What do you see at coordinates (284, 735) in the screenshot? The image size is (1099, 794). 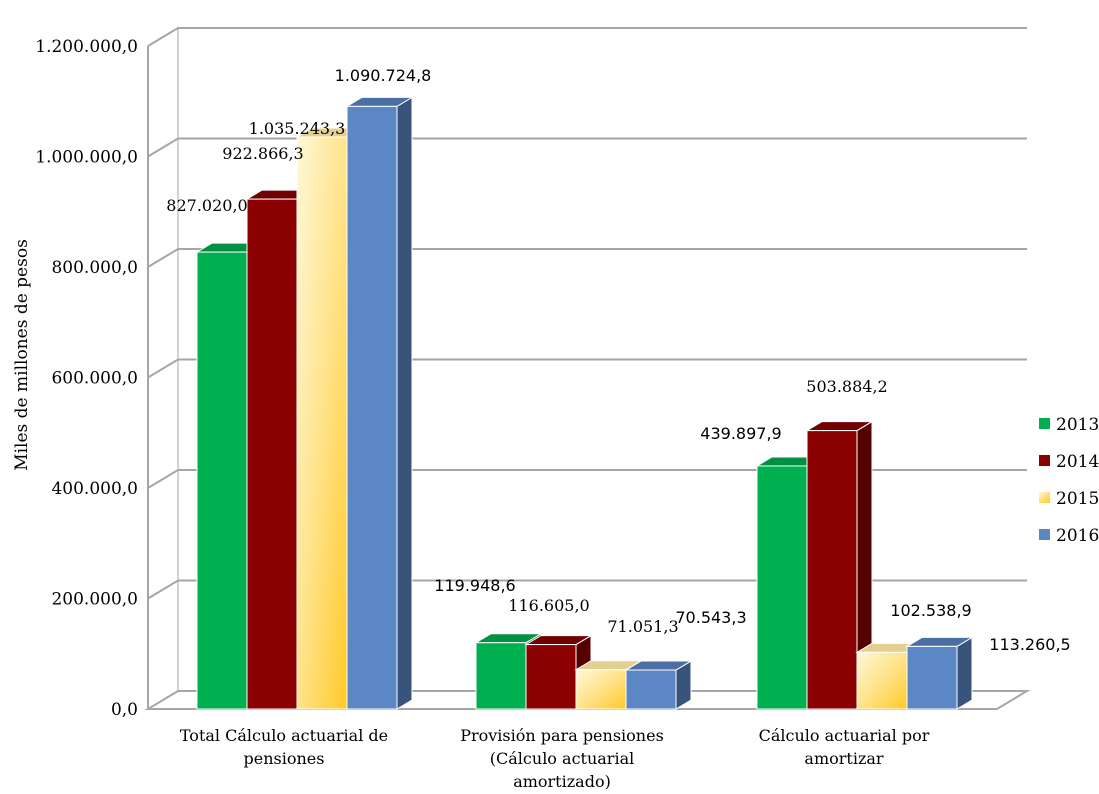 I see `category-label: Total Cálculo actuarial de` at bounding box center [284, 735].